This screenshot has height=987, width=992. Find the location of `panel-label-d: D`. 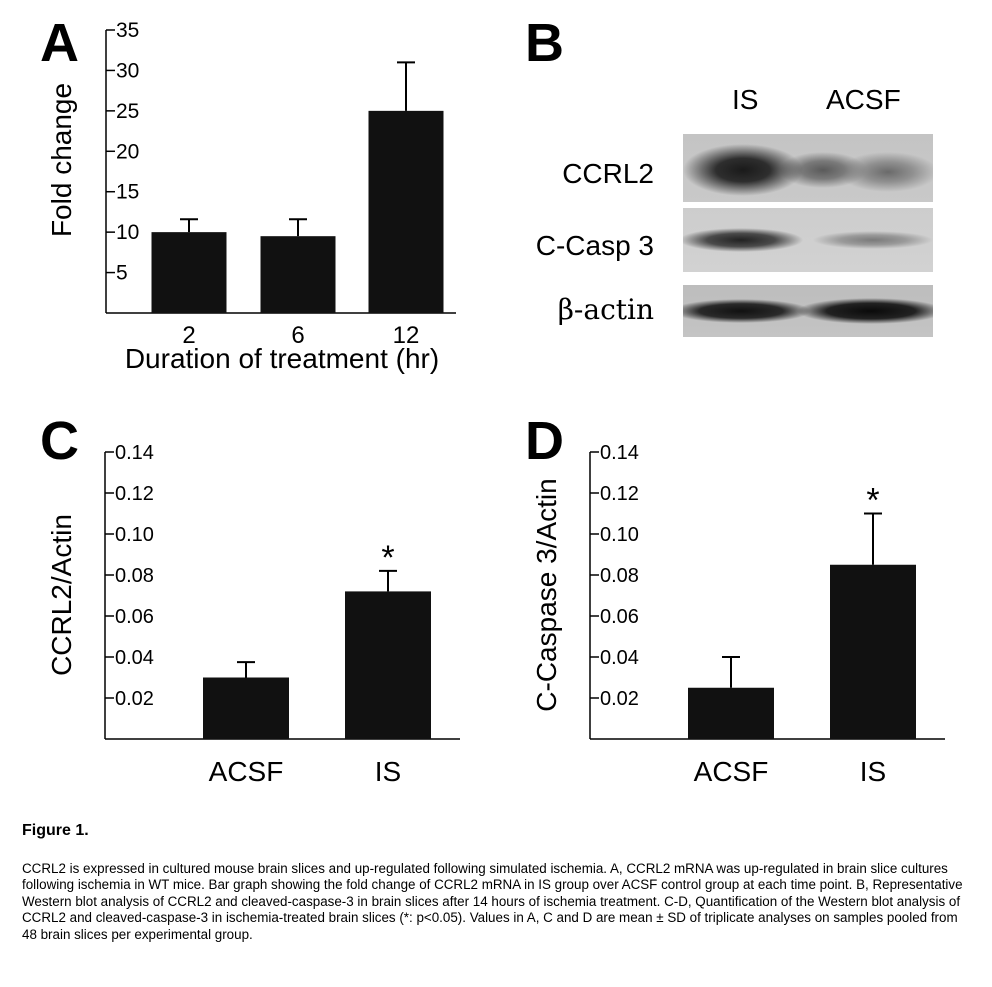

panel-label-d: D is located at coordinates (544, 441).